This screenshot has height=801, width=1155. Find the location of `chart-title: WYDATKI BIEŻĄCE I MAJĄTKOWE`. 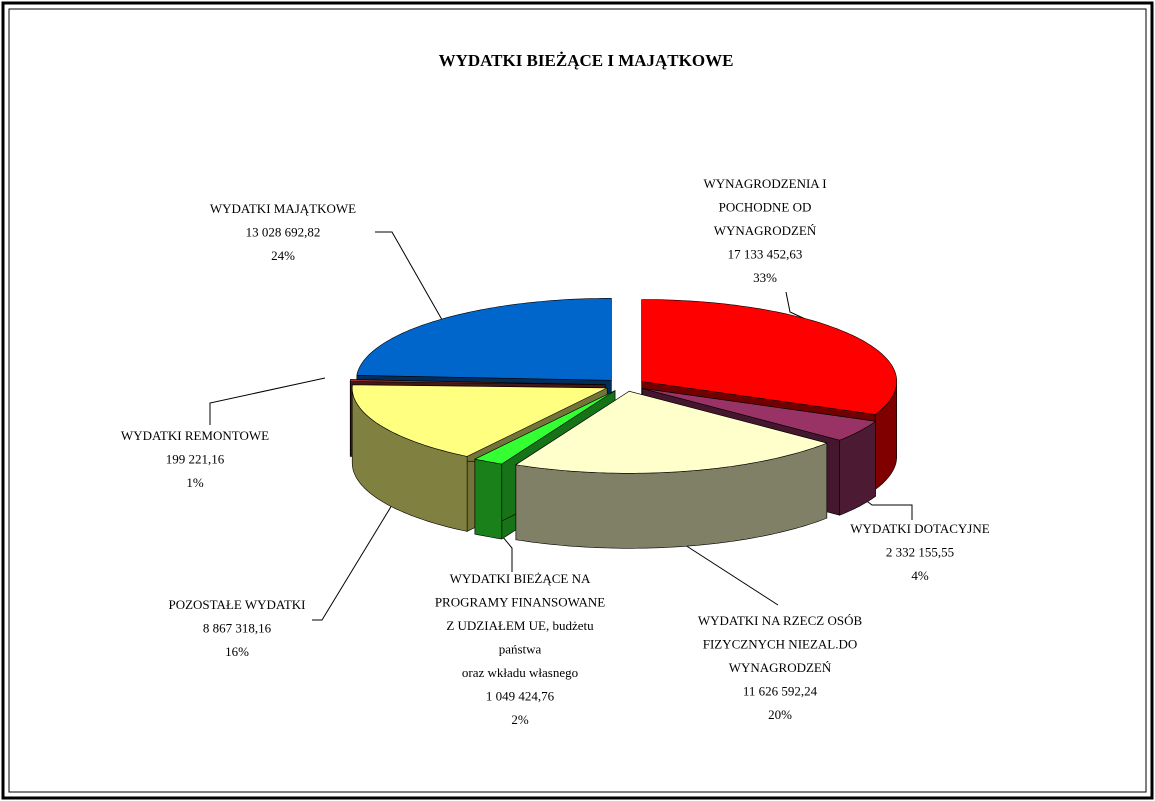

chart-title: WYDATKI BIEŻĄCE I MAJĄTKOWE is located at coordinates (586, 60).